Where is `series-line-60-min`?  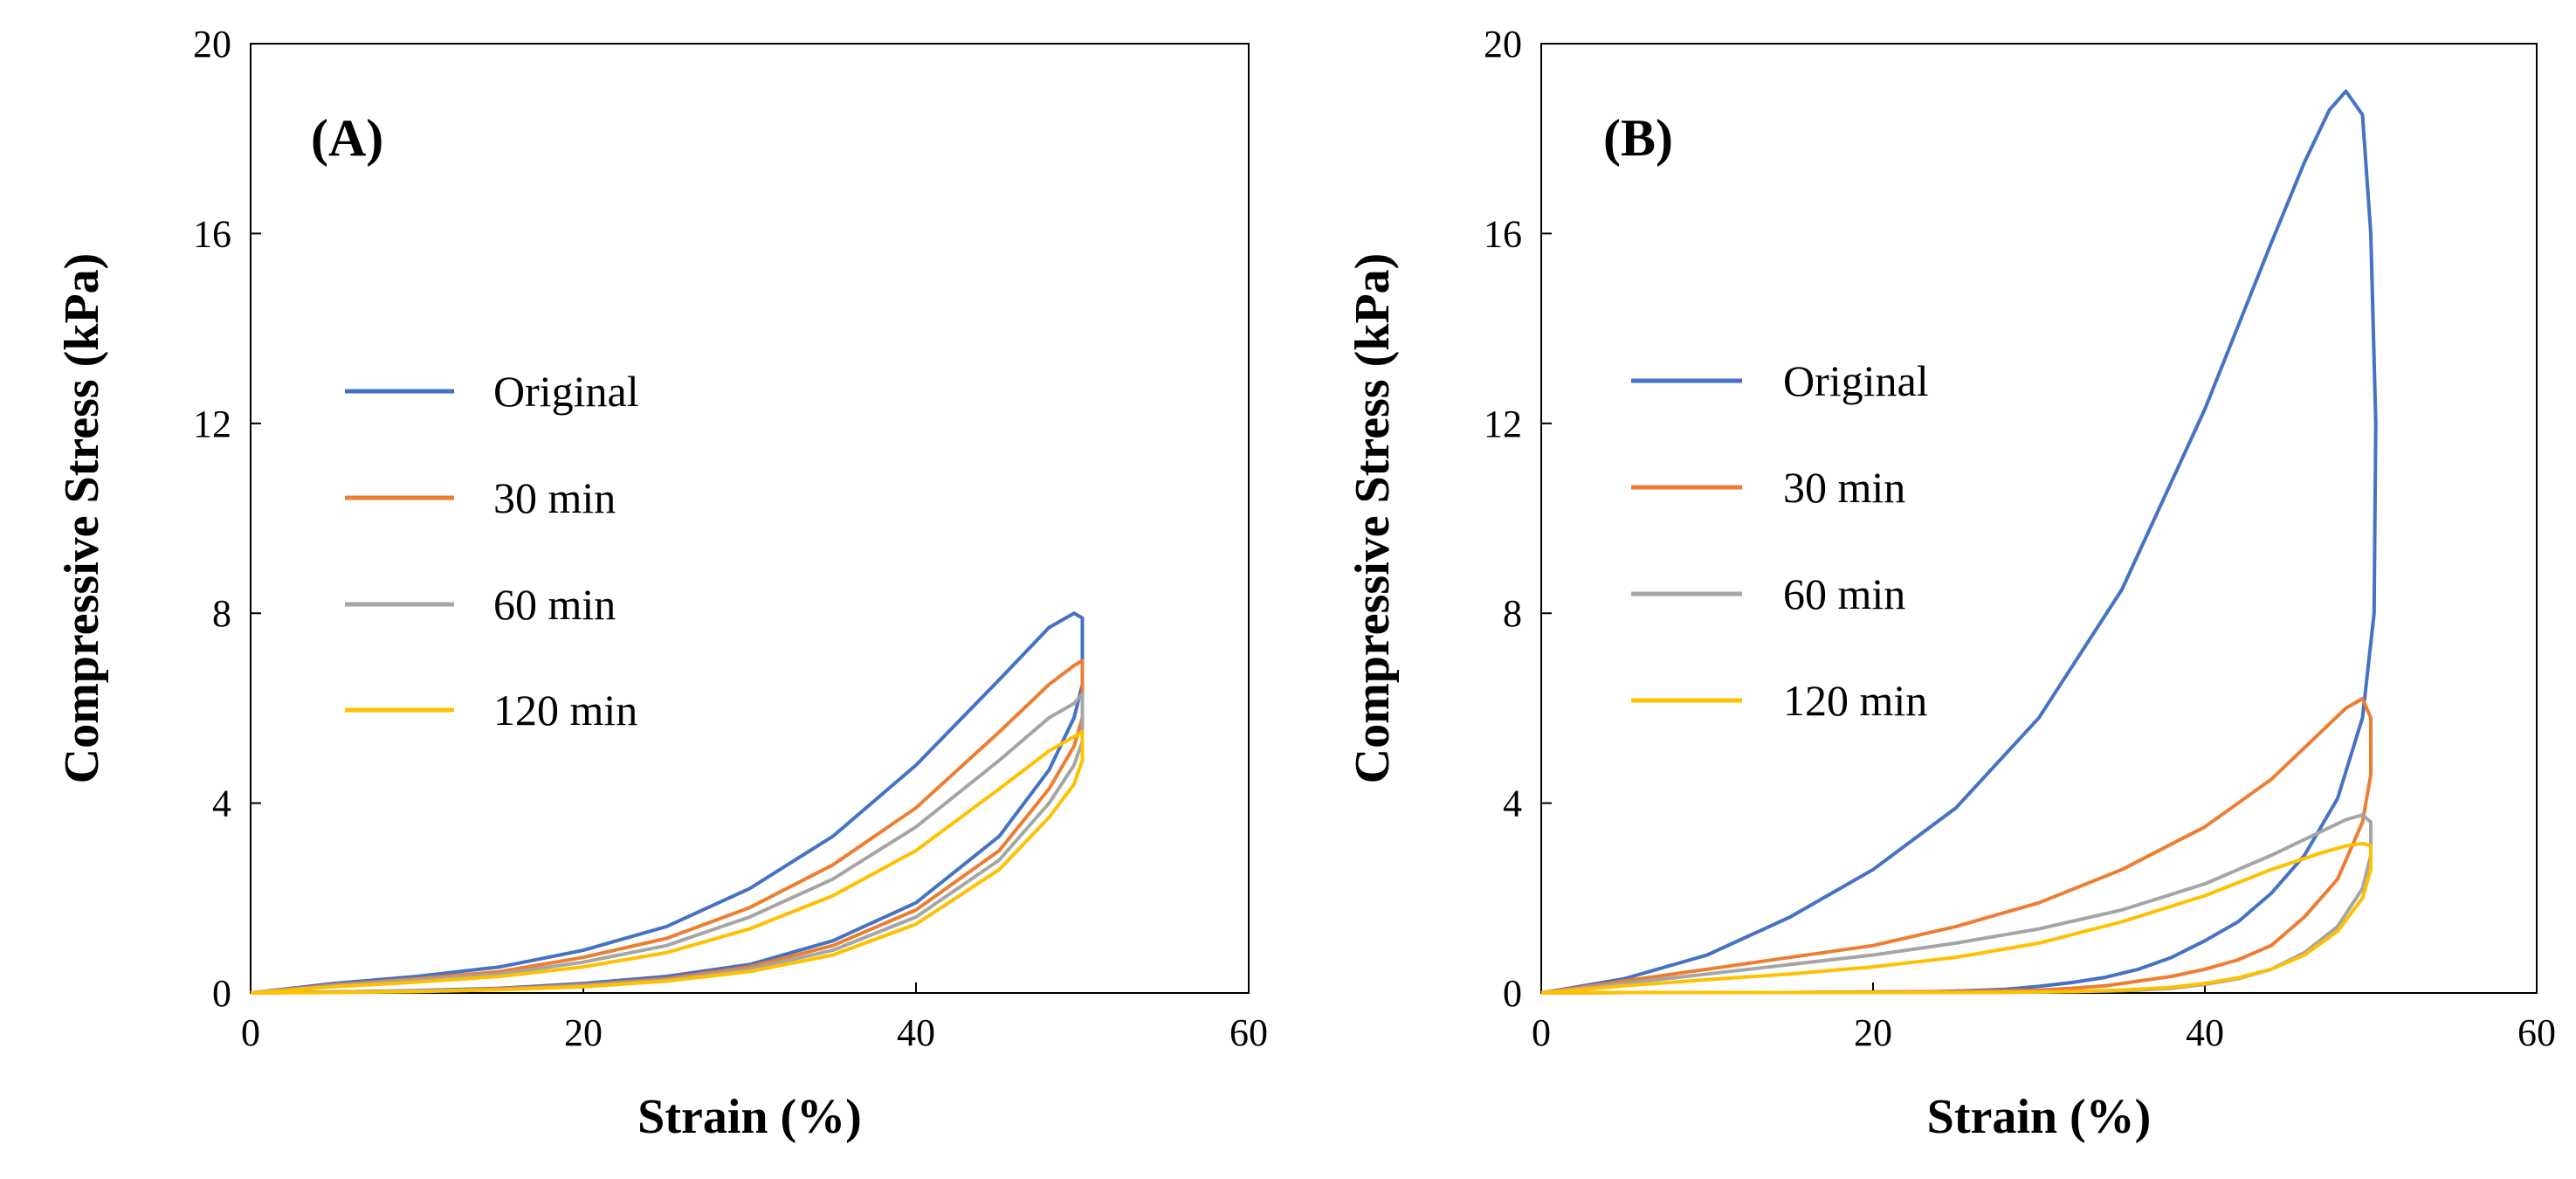
series-line-60-min is located at coordinates (667, 843).